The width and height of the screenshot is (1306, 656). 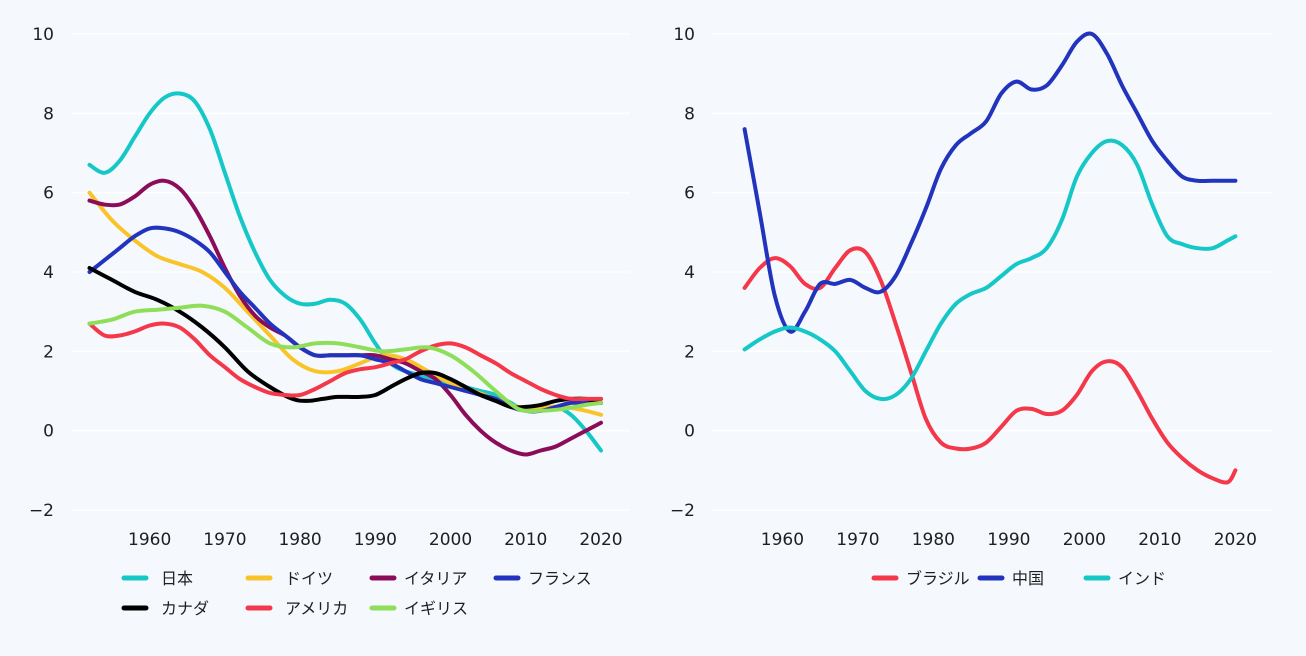 I want to click on legend-label: カナダ, so click(x=185, y=608).